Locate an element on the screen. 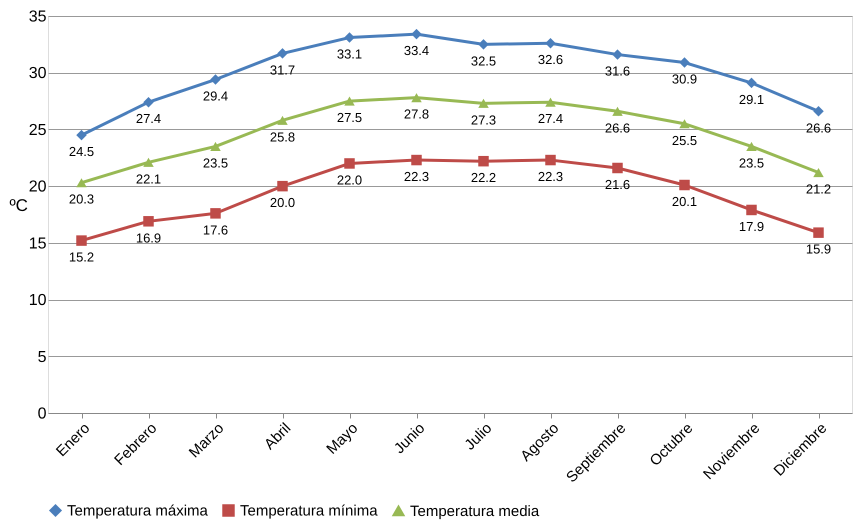 This screenshot has width=860, height=527. data-label: 22.1 is located at coordinates (149, 178).